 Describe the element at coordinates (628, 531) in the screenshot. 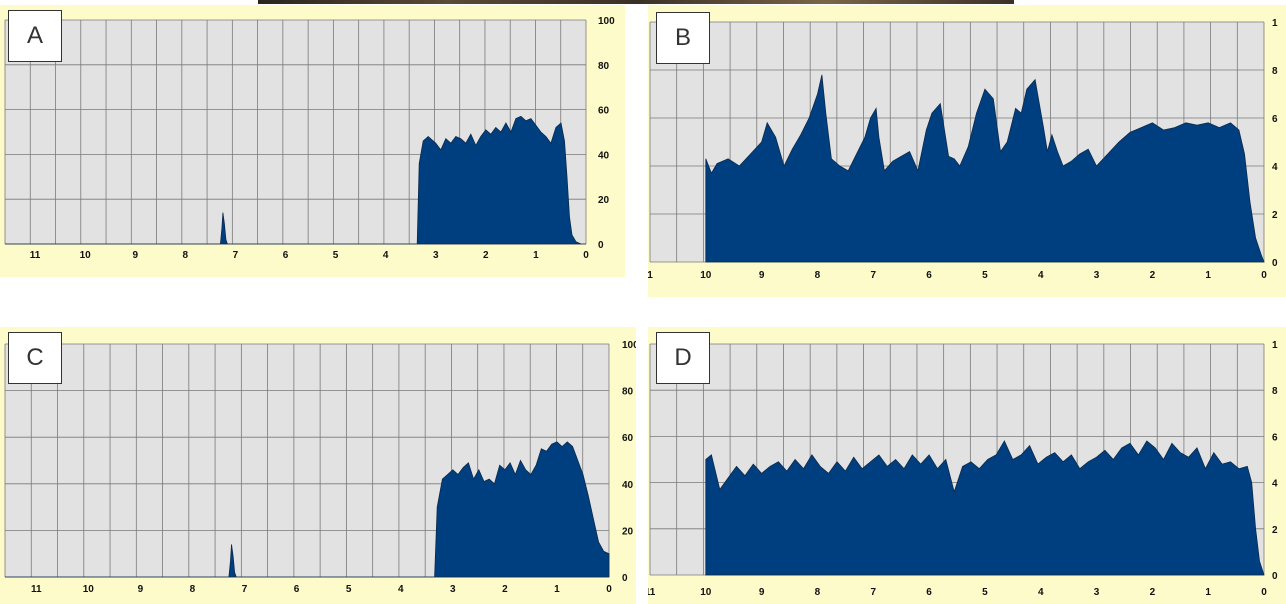

I see `chart-c-y-tick-label: 20` at that location.